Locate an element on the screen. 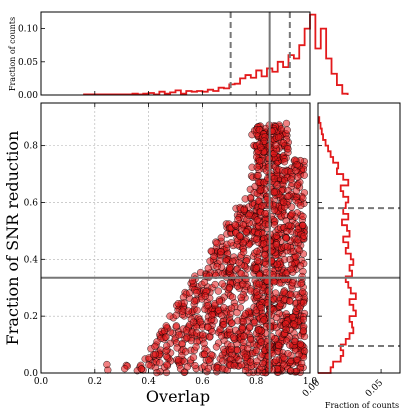  main-y-axis-label: Fraction of SNR reduction is located at coordinates (12, 238).